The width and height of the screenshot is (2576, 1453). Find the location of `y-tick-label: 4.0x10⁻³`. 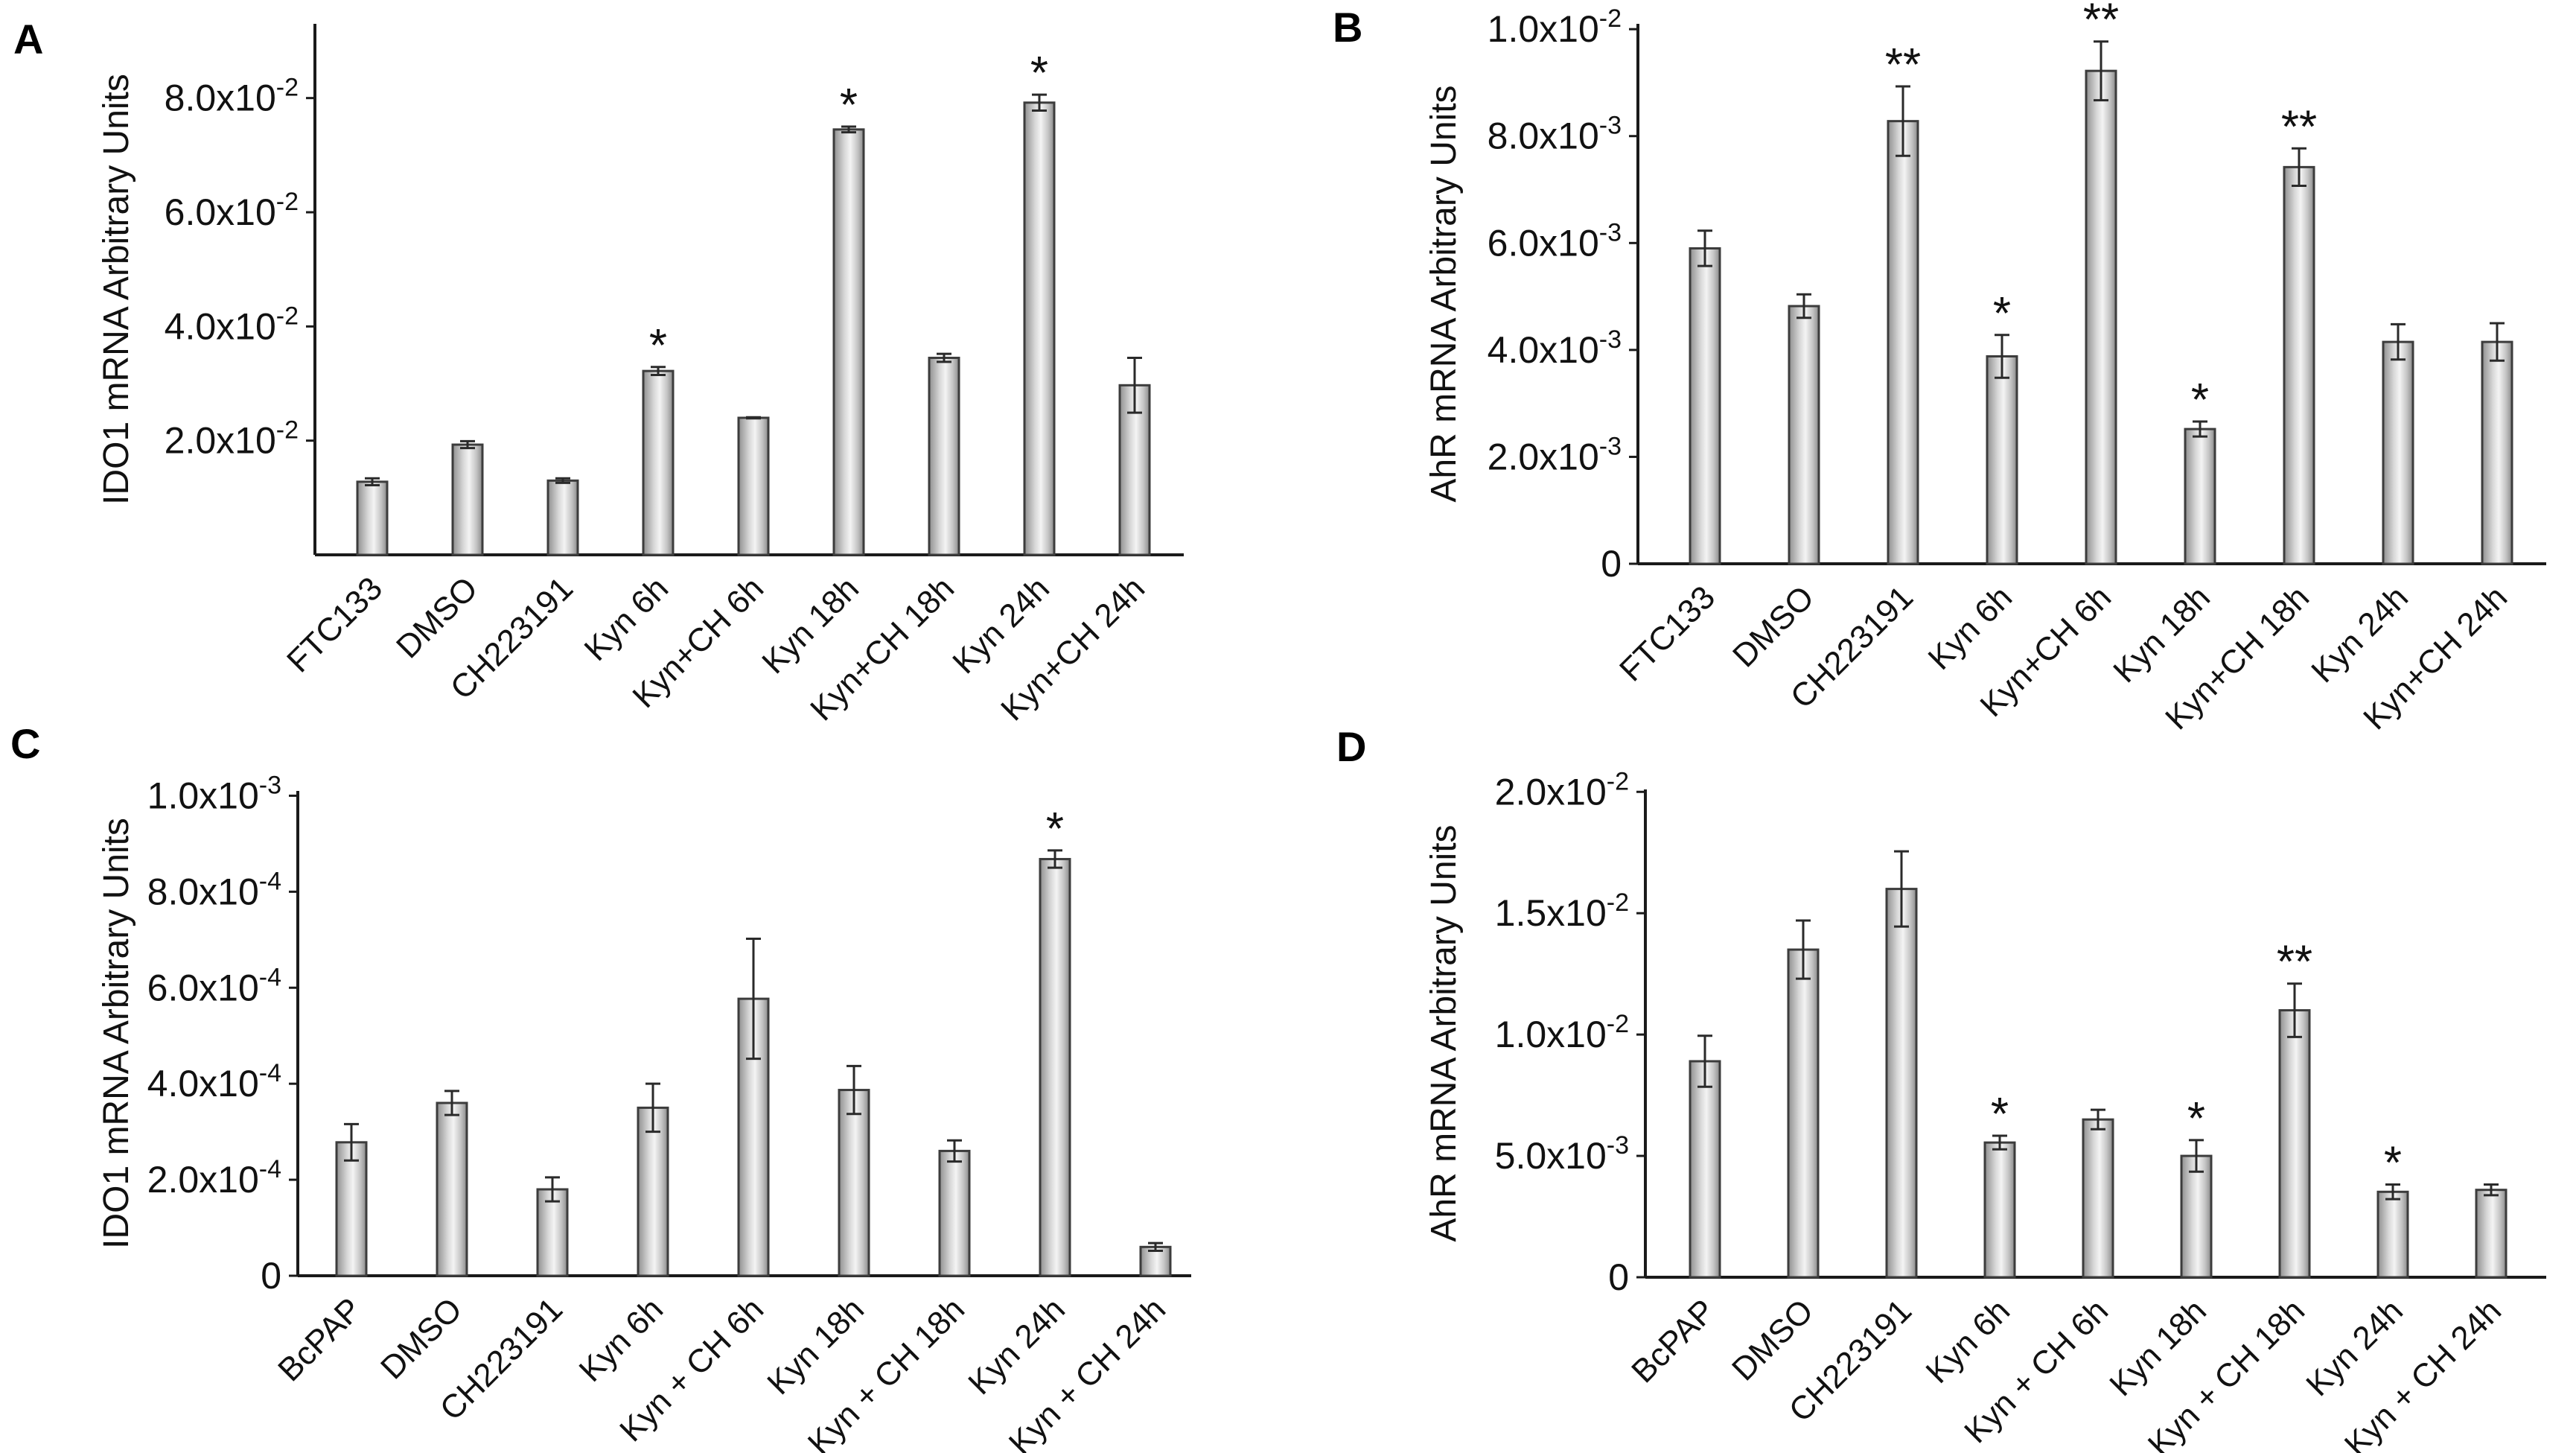

y-tick-label: 4.0x10⁻³ is located at coordinates (1555, 348).